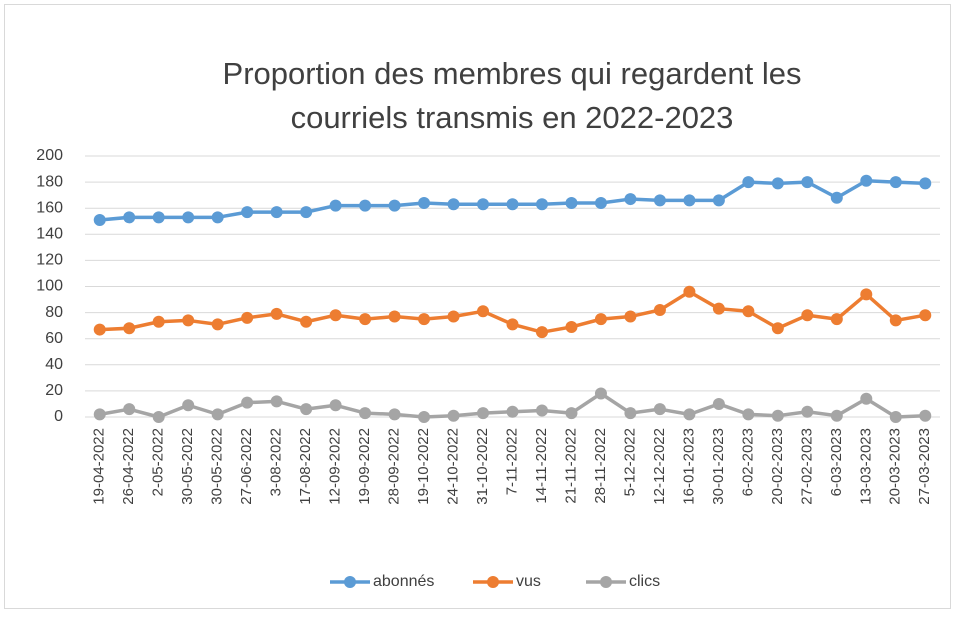  What do you see at coordinates (49, 155) in the screenshot?
I see `y-tick-label: 200` at bounding box center [49, 155].